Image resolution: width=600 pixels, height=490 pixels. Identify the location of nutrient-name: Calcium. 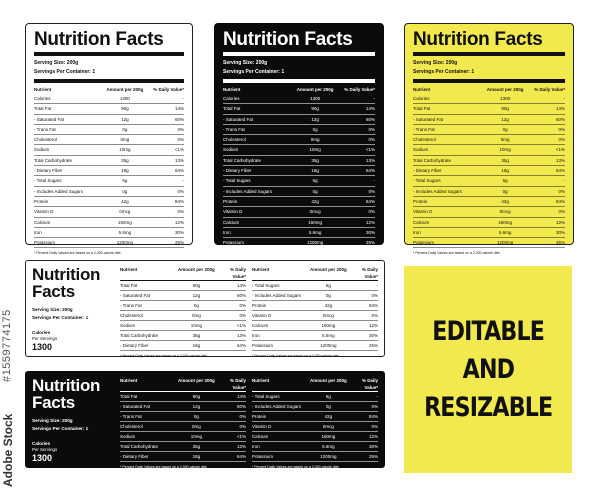
(260, 325).